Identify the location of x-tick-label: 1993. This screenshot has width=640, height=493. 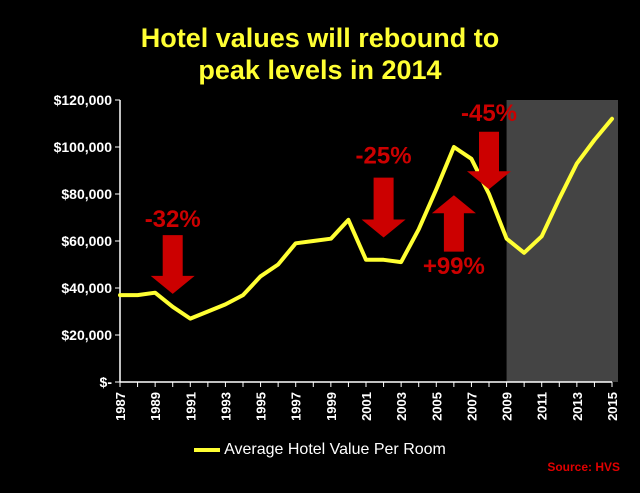
(225, 406).